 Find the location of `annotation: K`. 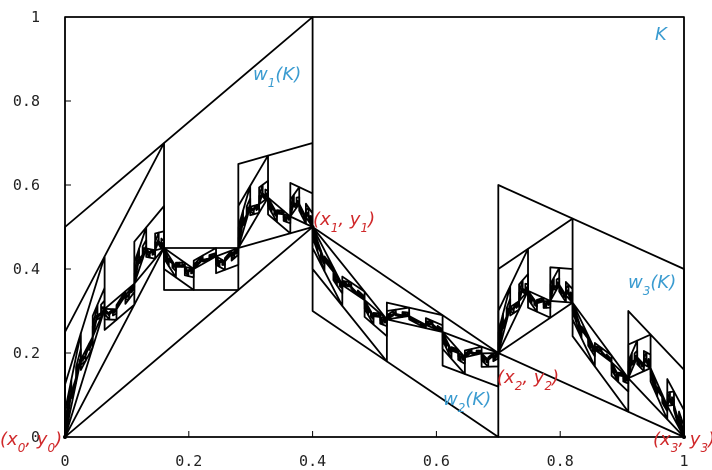

annotation: K is located at coordinates (661, 34).